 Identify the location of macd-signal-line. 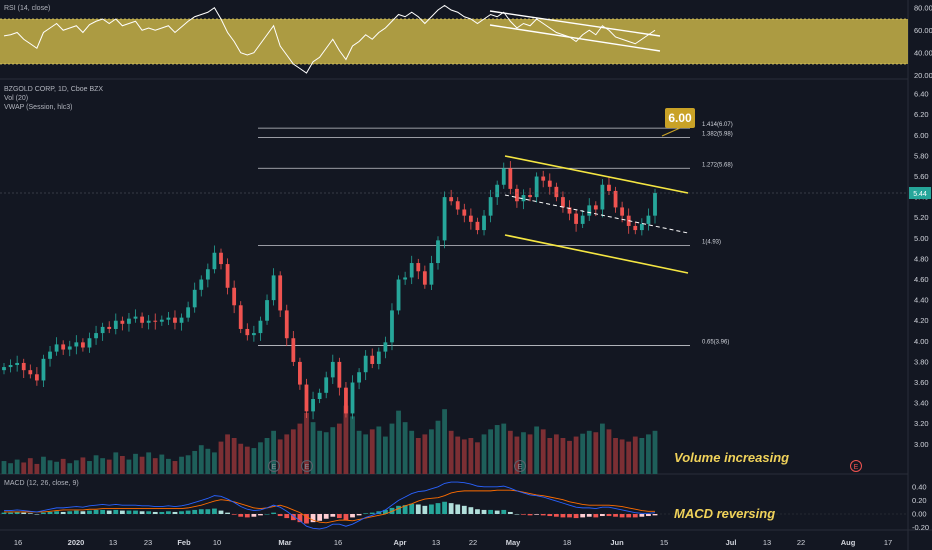
(329, 506).